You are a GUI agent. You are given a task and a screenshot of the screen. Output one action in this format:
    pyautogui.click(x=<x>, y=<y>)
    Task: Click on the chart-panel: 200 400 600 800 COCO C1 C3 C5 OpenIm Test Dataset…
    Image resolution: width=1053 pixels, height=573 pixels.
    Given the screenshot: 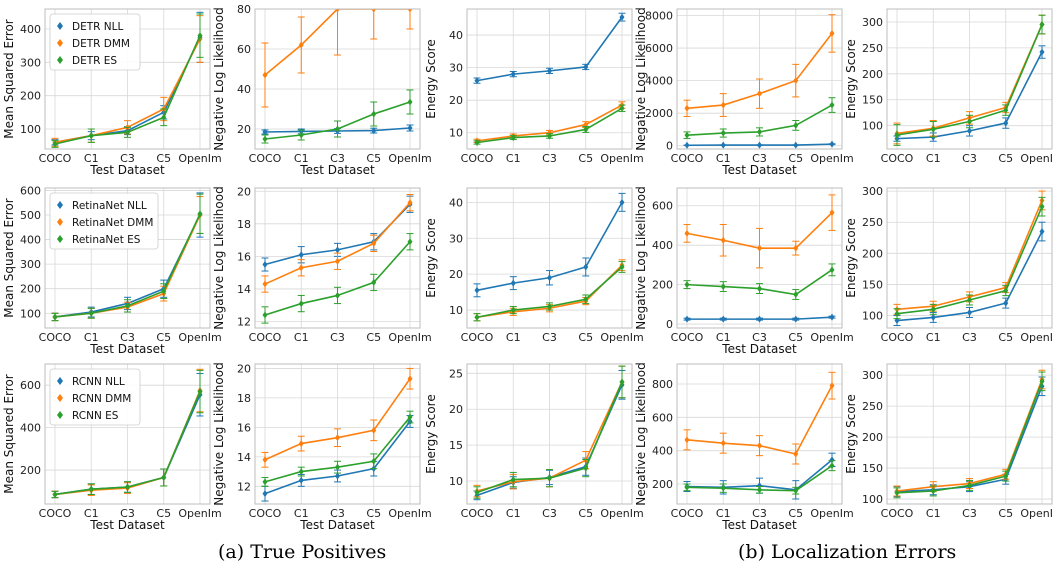 What is the action you would take?
    pyautogui.click(x=744, y=447)
    